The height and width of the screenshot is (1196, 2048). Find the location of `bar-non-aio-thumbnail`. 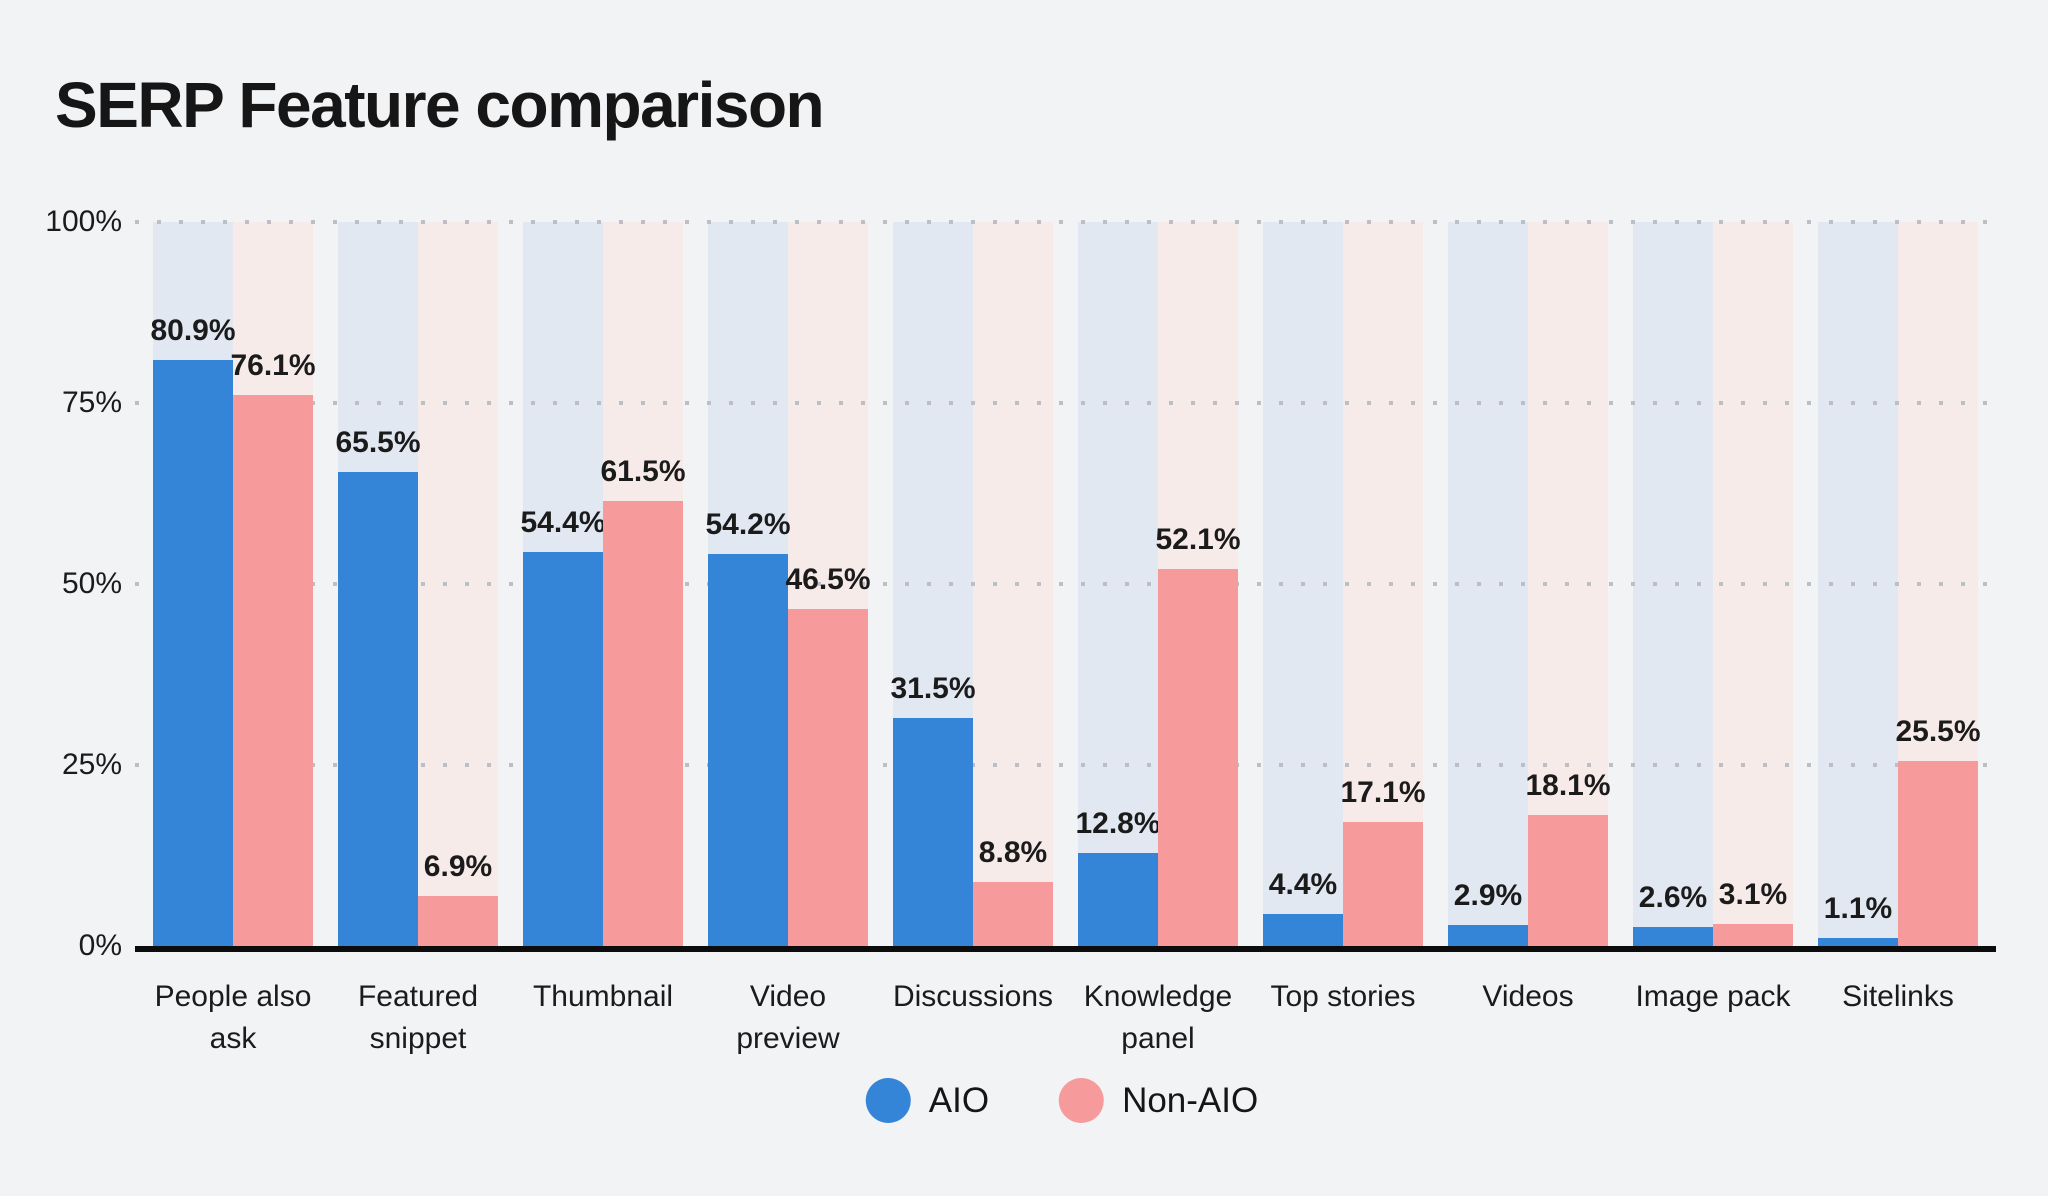

bar-non-aio-thumbnail is located at coordinates (643, 723).